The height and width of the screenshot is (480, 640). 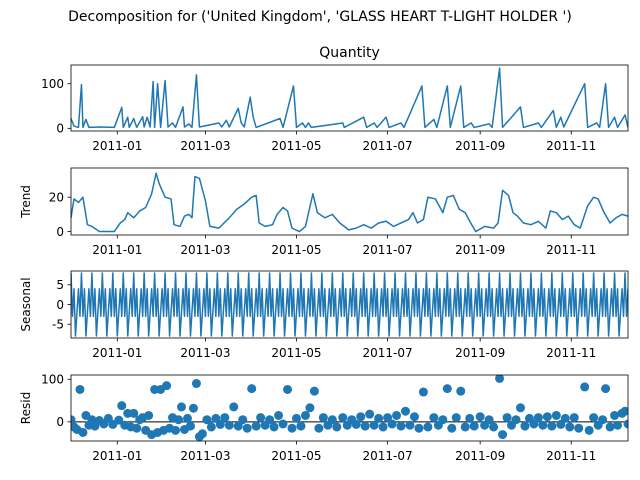 What do you see at coordinates (58, 325) in the screenshot?
I see `y-tick-label: -5` at bounding box center [58, 325].